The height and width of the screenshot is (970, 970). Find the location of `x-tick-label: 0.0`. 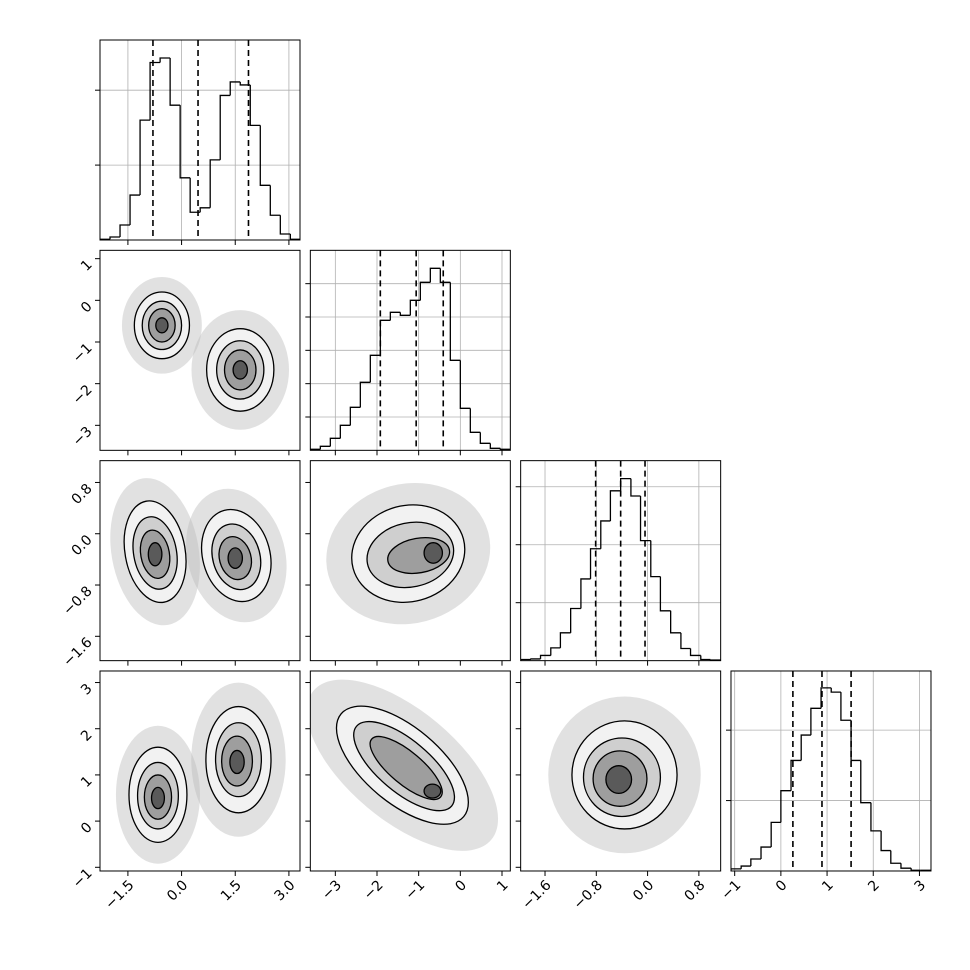

x-tick-label: 0.0 is located at coordinates (643, 890).